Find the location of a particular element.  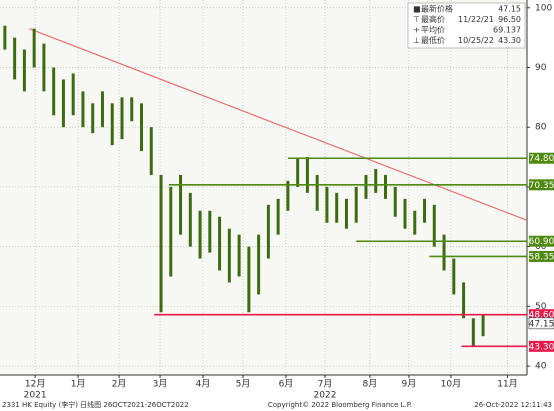

legend-value: 69.137 is located at coordinates (507, 30).